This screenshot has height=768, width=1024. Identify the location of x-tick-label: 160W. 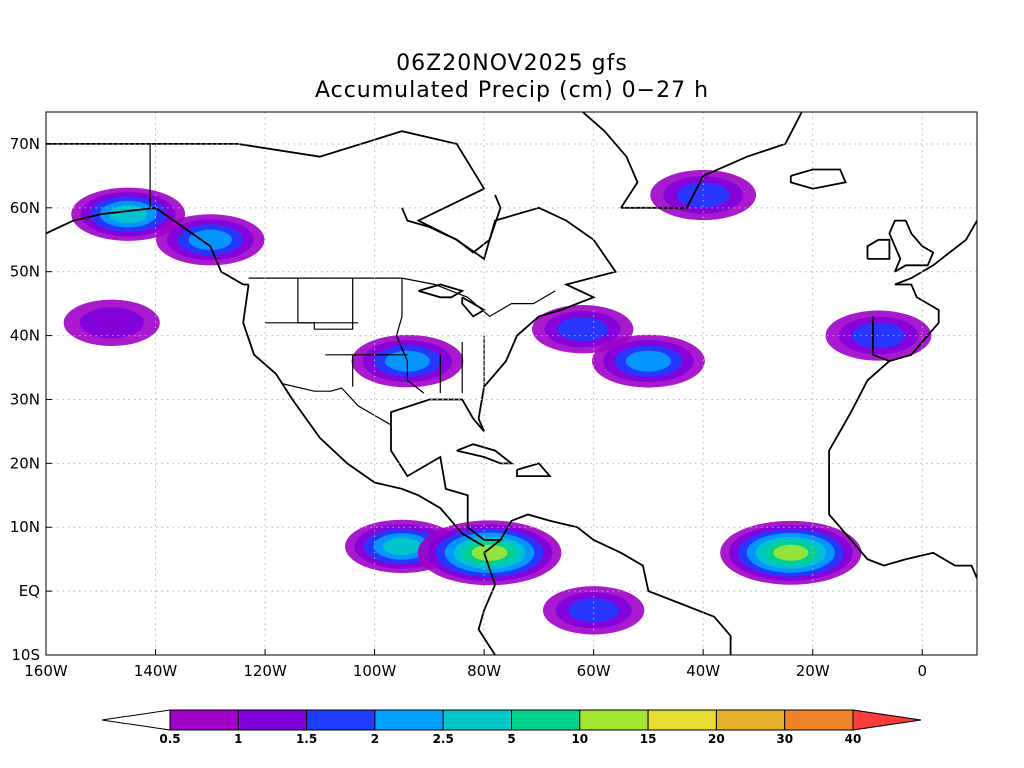
(46, 671).